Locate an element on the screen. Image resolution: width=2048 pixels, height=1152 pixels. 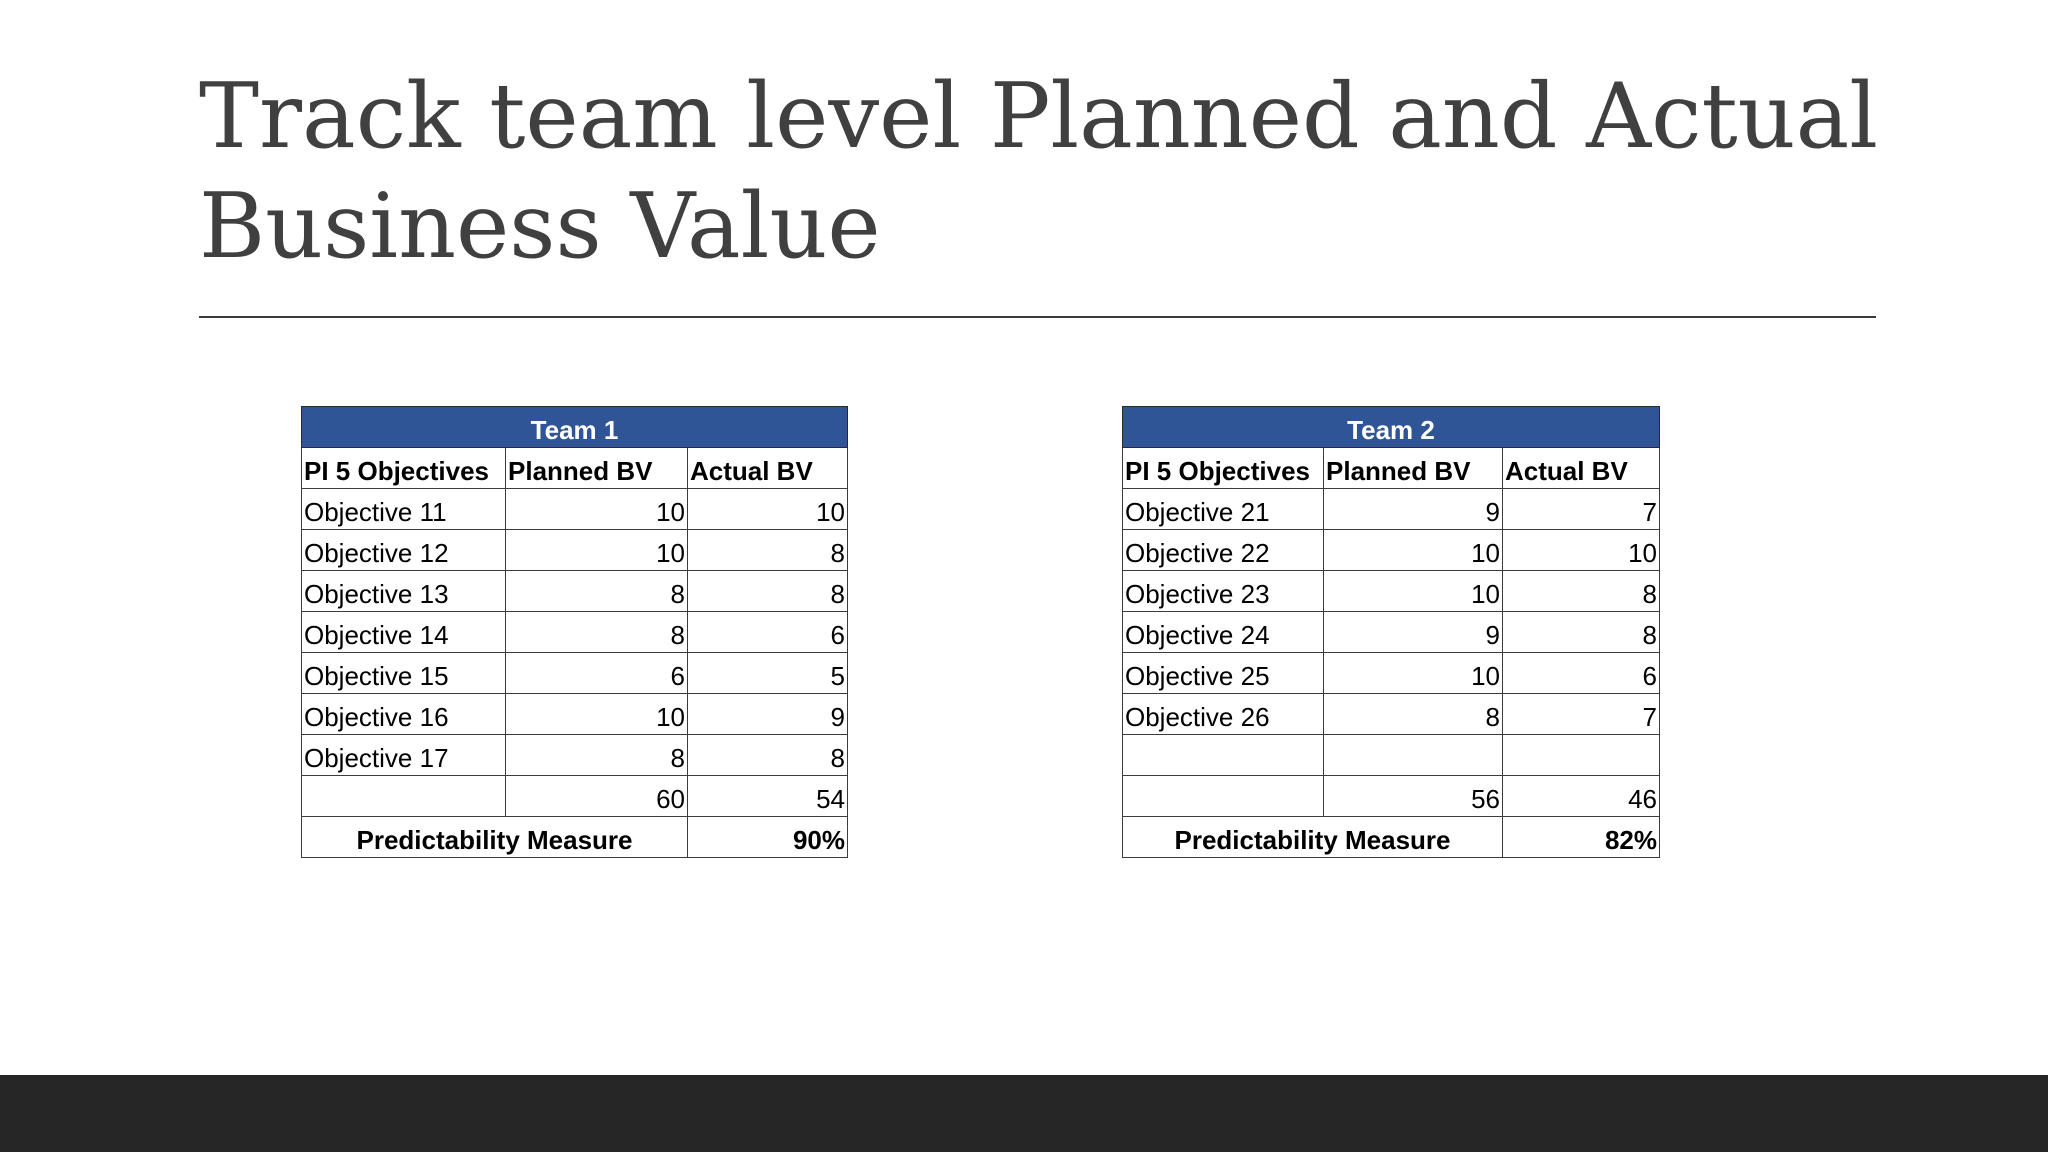
planned-bv-total: 60 is located at coordinates (596, 796).